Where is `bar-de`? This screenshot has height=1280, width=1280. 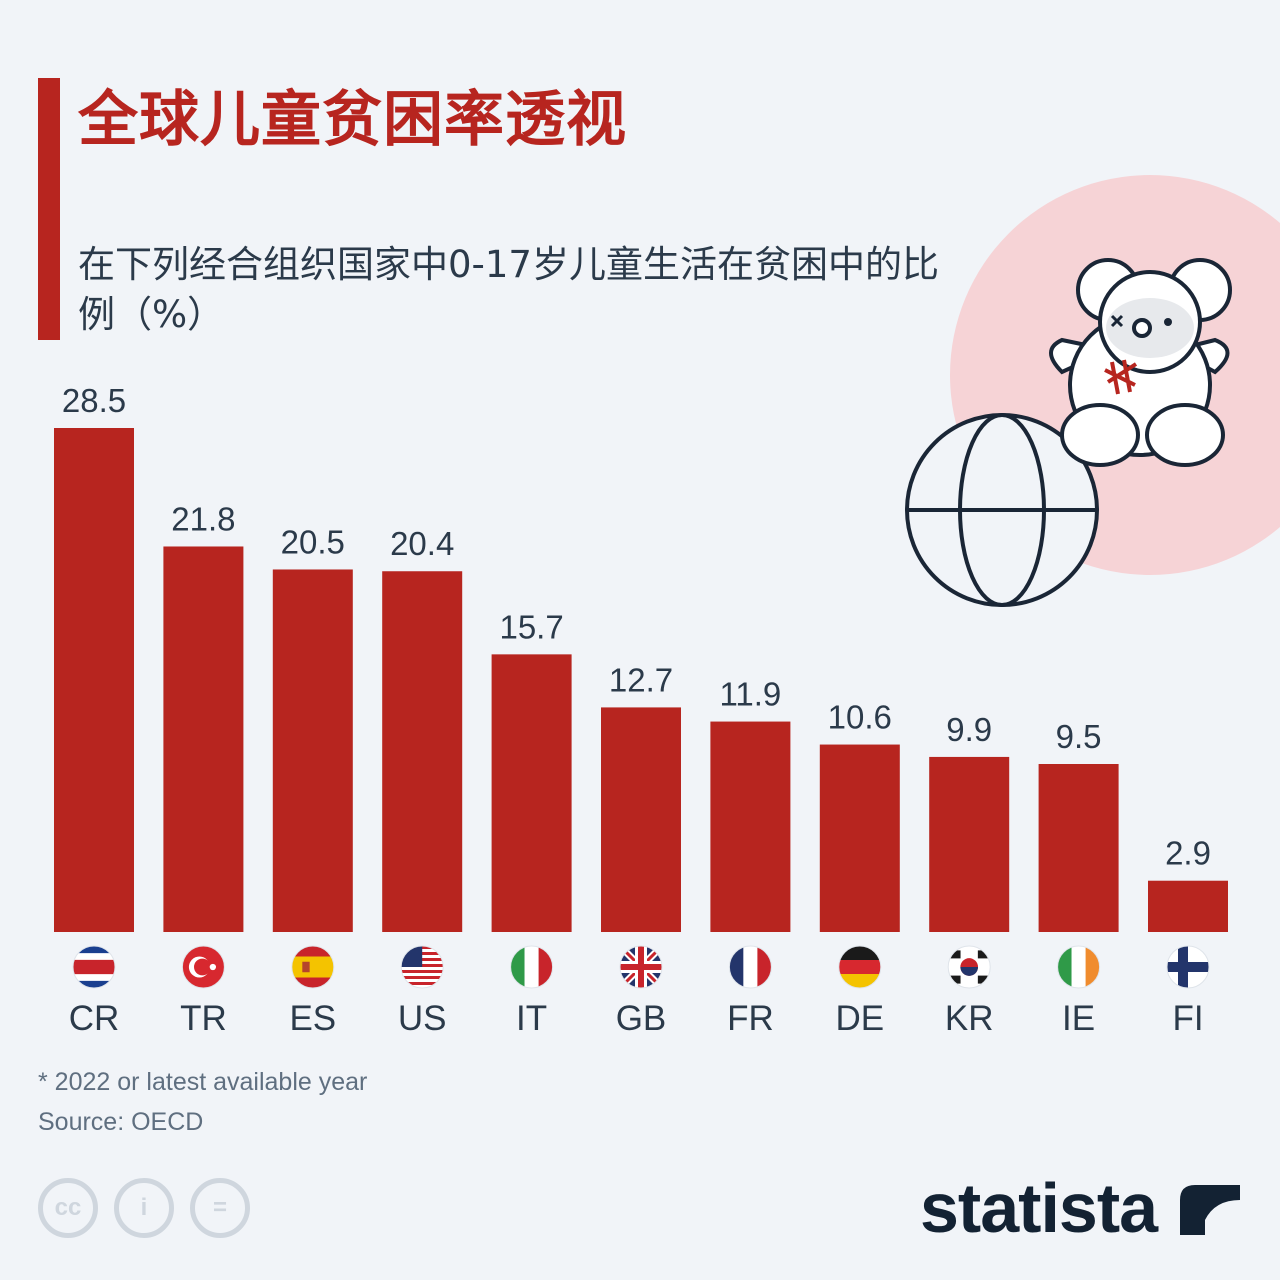 bar-de is located at coordinates (859, 838).